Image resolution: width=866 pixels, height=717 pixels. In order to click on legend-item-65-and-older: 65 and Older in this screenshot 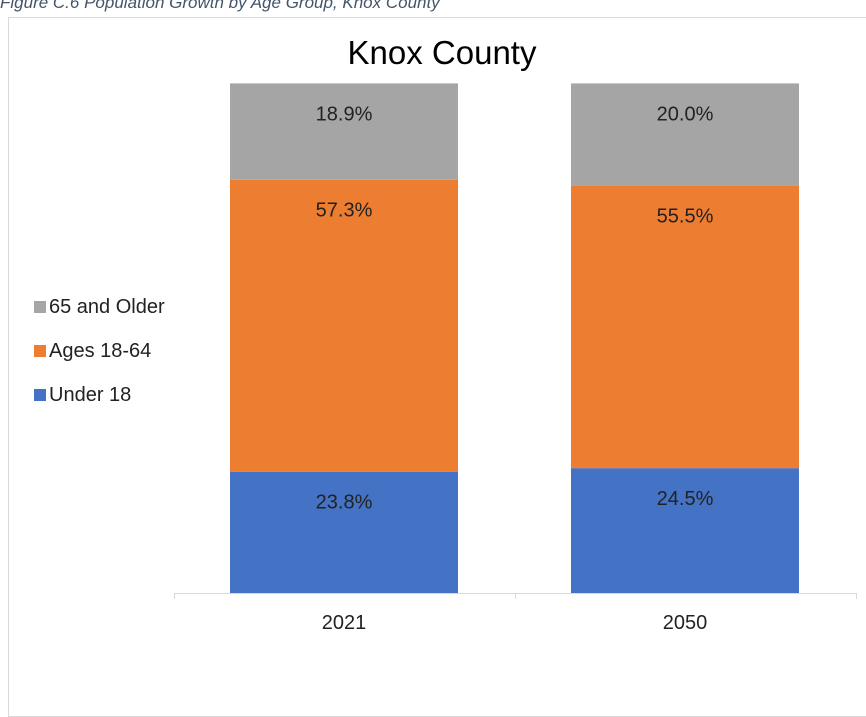, I will do `click(99, 307)`.